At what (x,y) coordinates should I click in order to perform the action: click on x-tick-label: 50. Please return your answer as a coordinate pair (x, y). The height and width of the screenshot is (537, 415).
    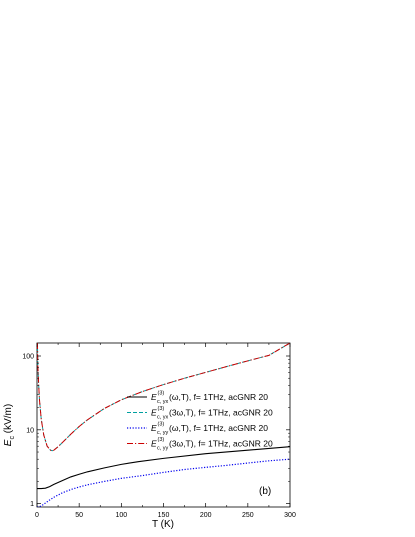
    Looking at the image, I should click on (79, 515).